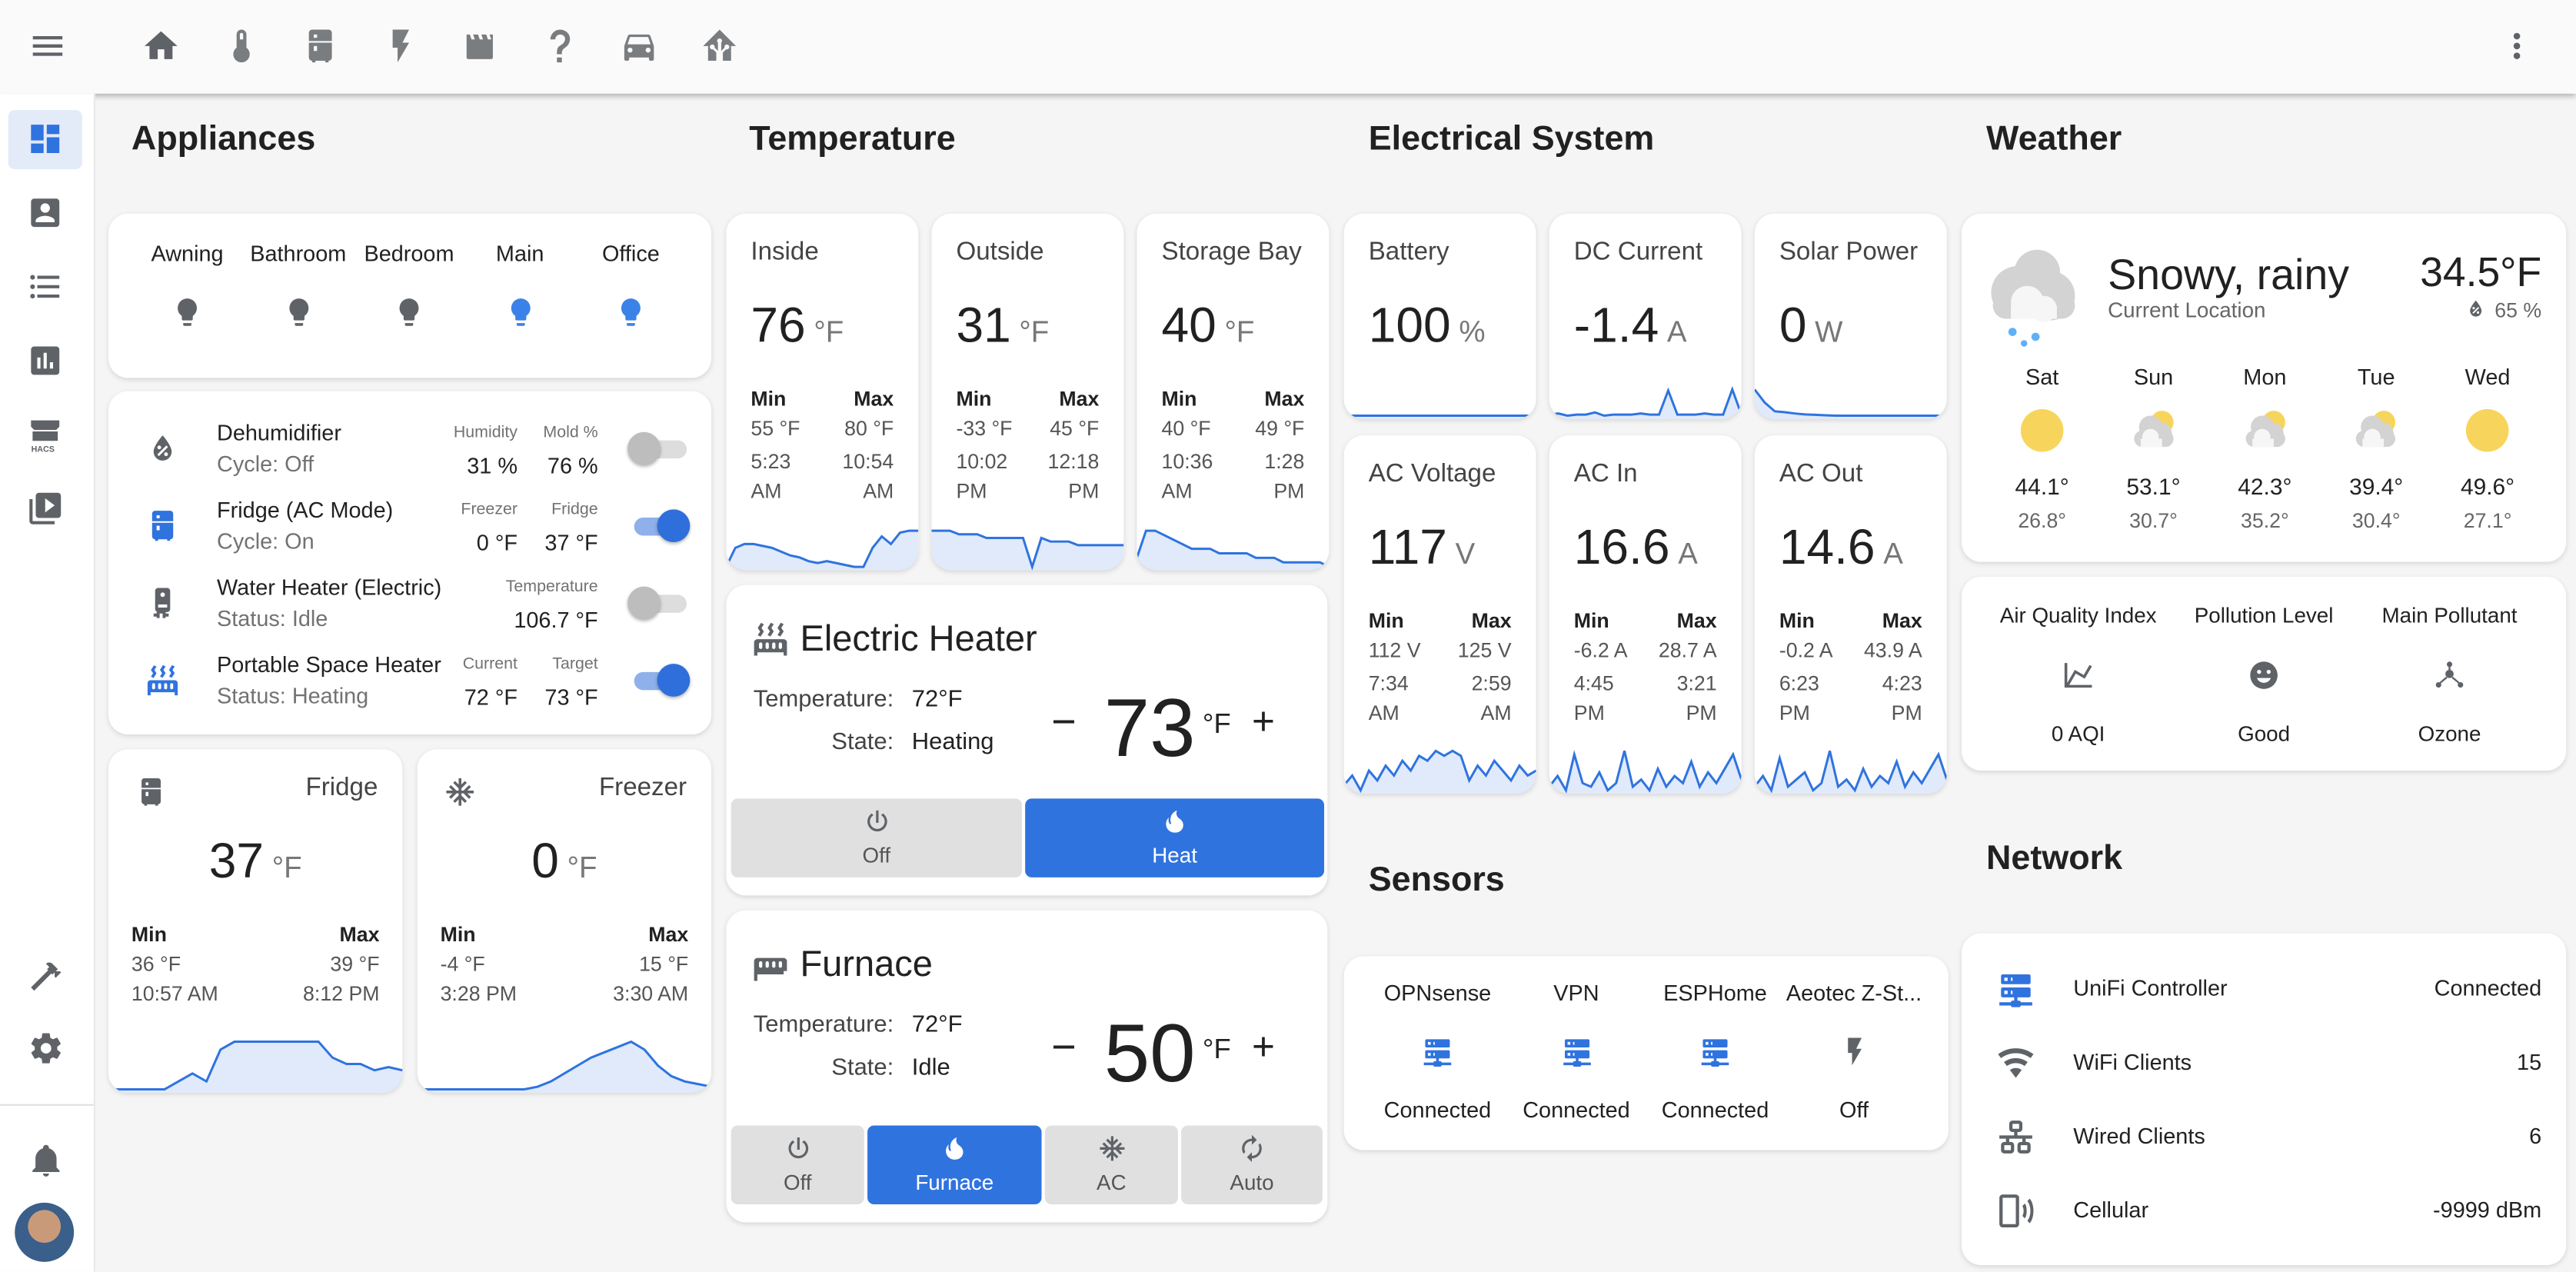 The width and height of the screenshot is (2576, 1272). Describe the element at coordinates (797, 1148) in the screenshot. I see `power-icon` at that location.